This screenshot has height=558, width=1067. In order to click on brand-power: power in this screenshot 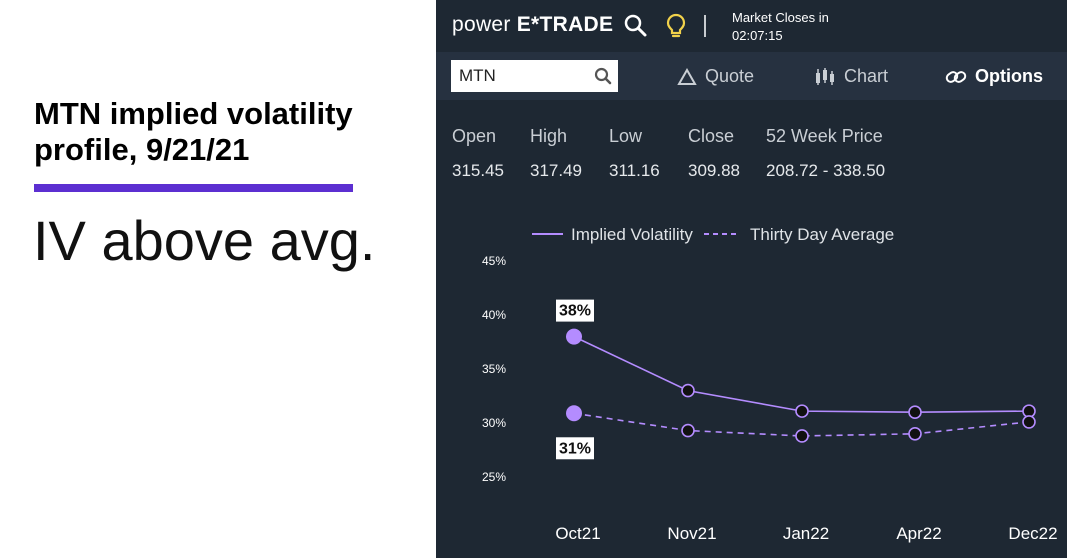, I will do `click(481, 24)`.